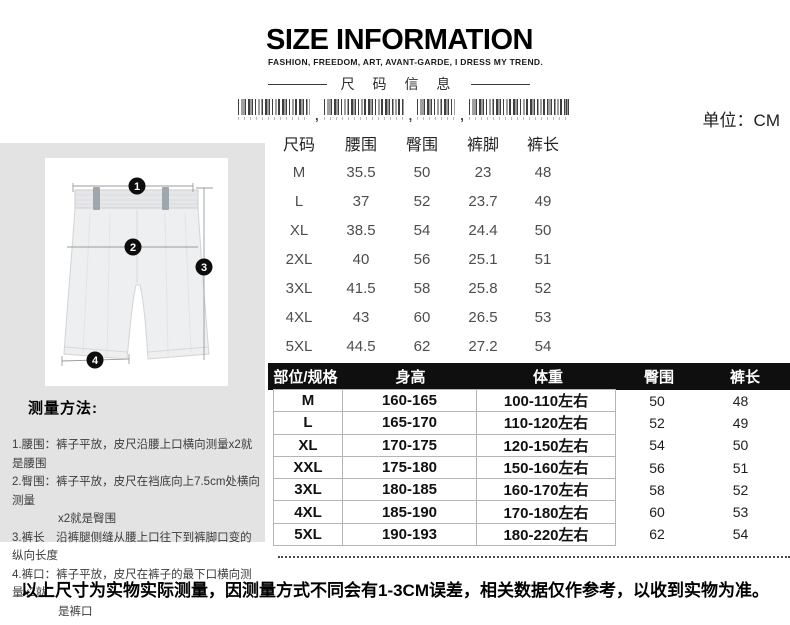  What do you see at coordinates (657, 534) in the screenshot?
I see `cell-hip: 62` at bounding box center [657, 534].